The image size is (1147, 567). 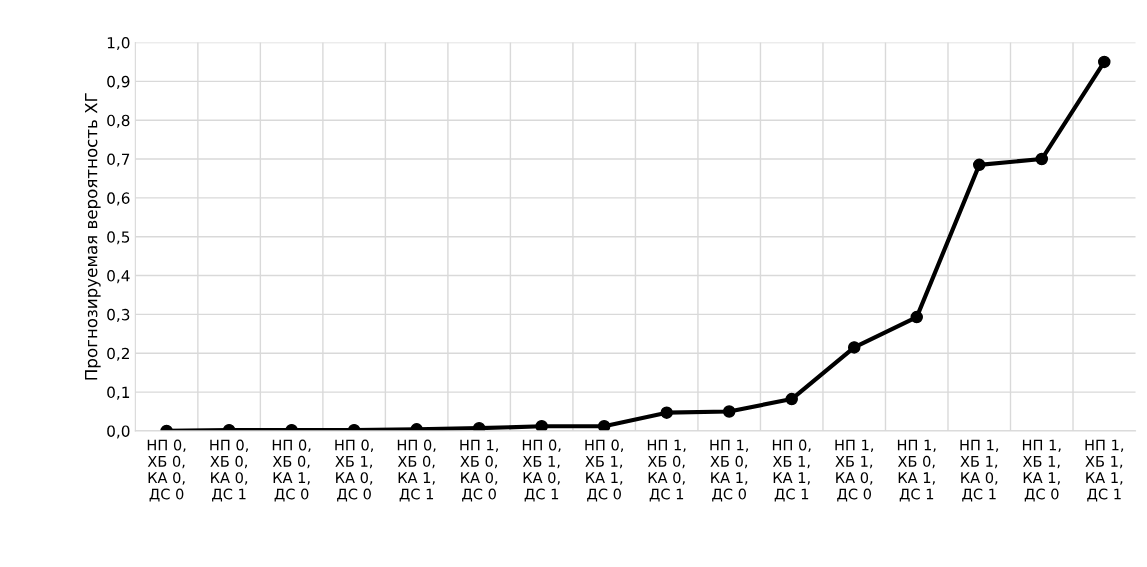 What do you see at coordinates (118, 238) in the screenshot?
I see `y-tick-label: 0,5` at bounding box center [118, 238].